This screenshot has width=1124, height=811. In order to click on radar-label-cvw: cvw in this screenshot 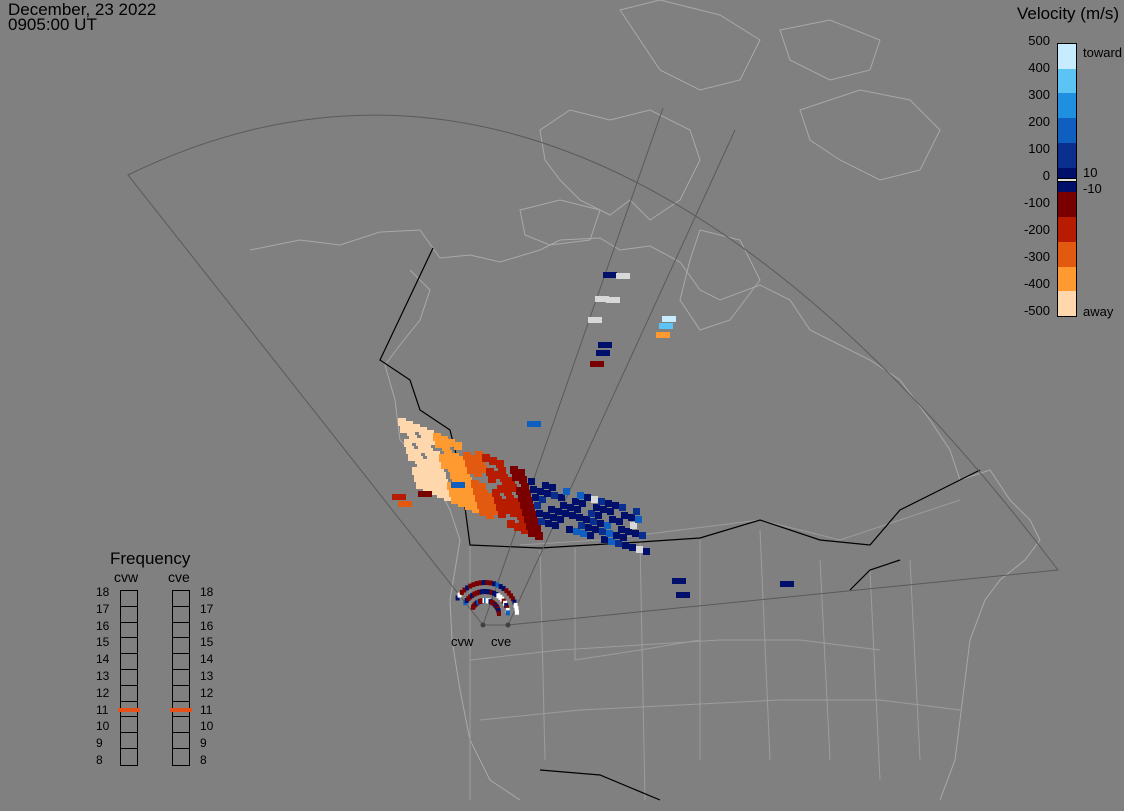, I will do `click(462, 641)`.